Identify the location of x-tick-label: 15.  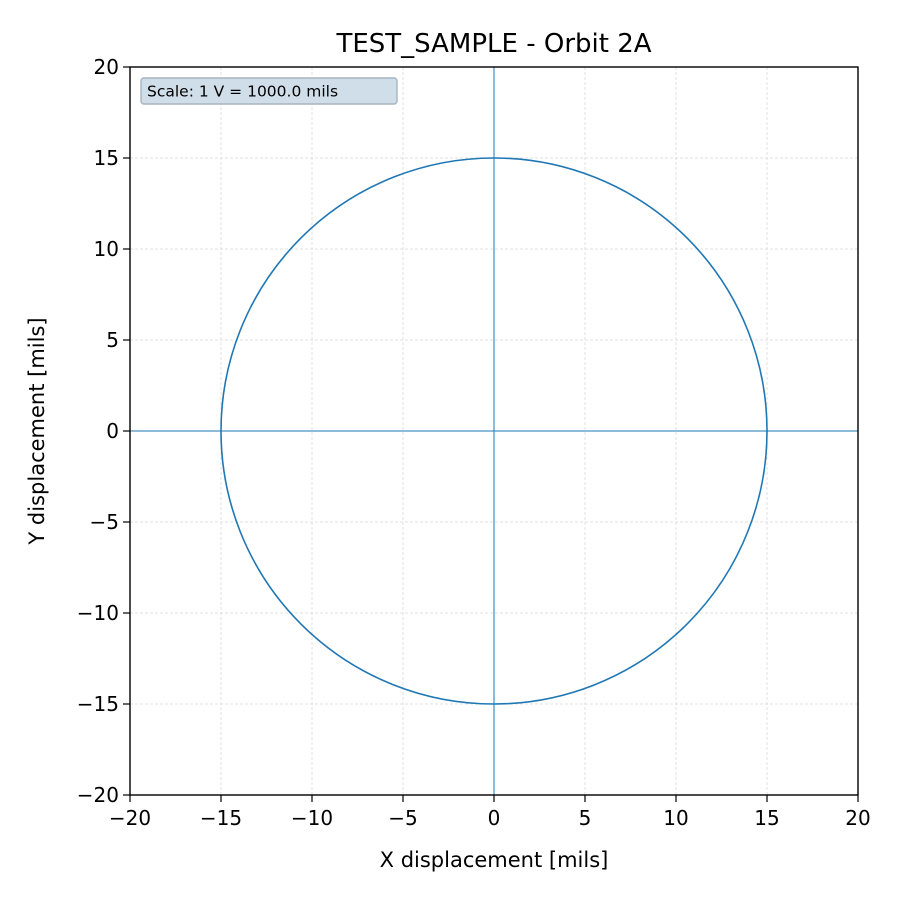
(766, 818).